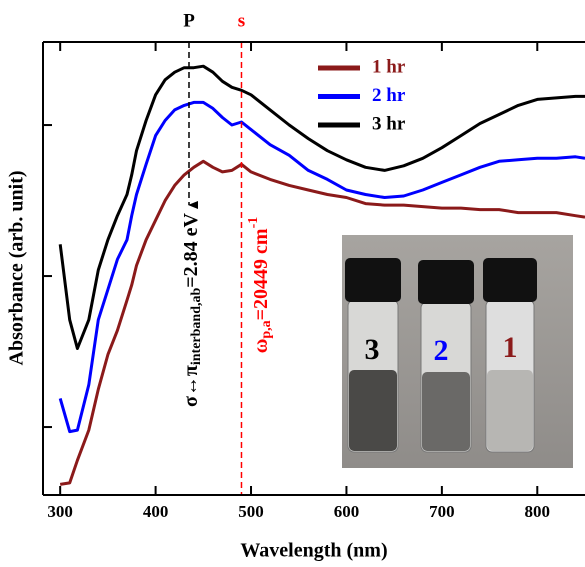 Image resolution: width=585 pixels, height=567 pixels. Describe the element at coordinates (266, 329) in the screenshot. I see `annotation-part: p,a` at that location.